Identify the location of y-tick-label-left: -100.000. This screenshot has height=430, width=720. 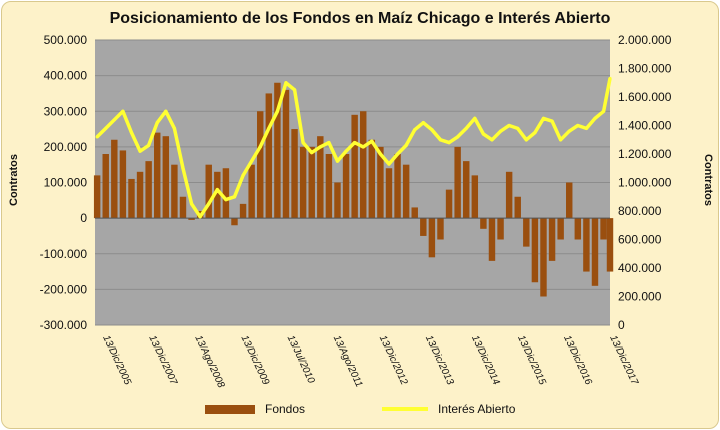
(64, 254).